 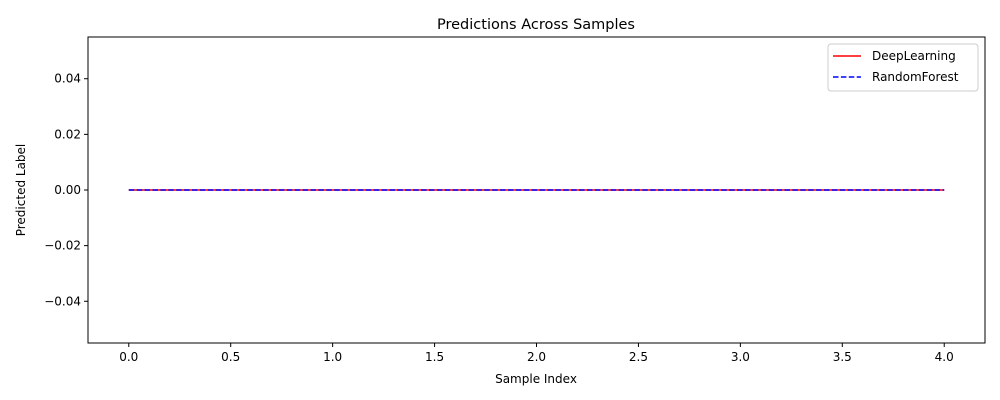 What do you see at coordinates (62, 246) in the screenshot?
I see `y-tick-label: −0.02` at bounding box center [62, 246].